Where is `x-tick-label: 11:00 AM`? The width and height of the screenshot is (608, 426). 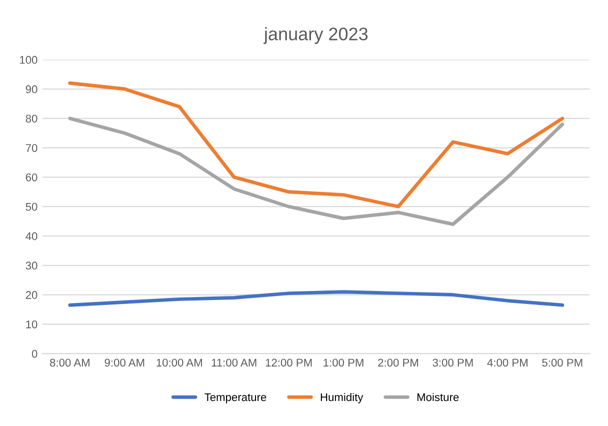 x-tick-label: 11:00 AM is located at coordinates (234, 362).